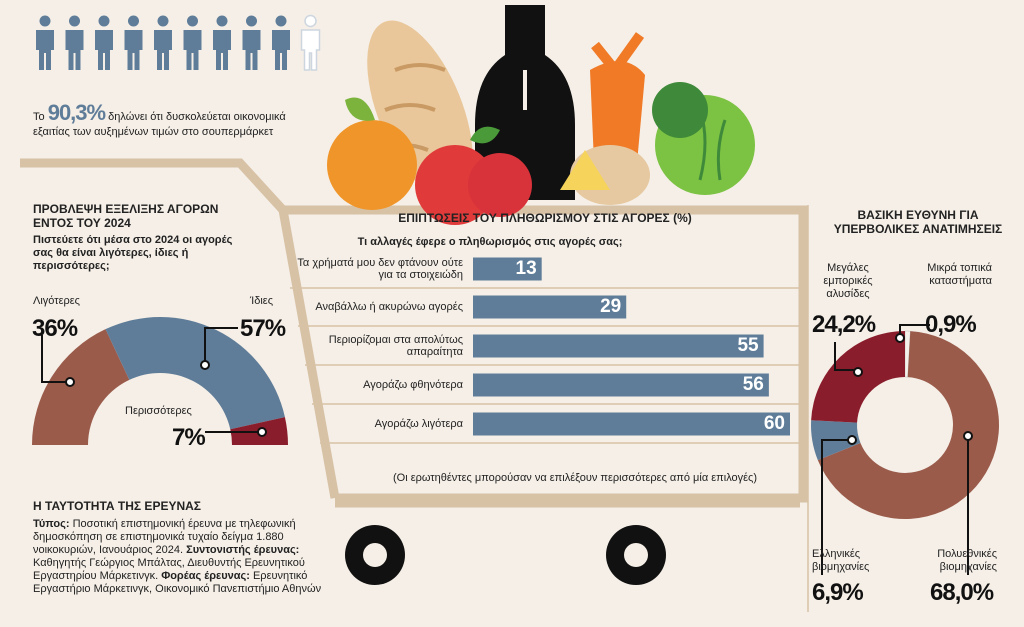 The height and width of the screenshot is (627, 1024). Describe the element at coordinates (838, 592) in the screenshot. I see `value-label: 6,9%` at that location.